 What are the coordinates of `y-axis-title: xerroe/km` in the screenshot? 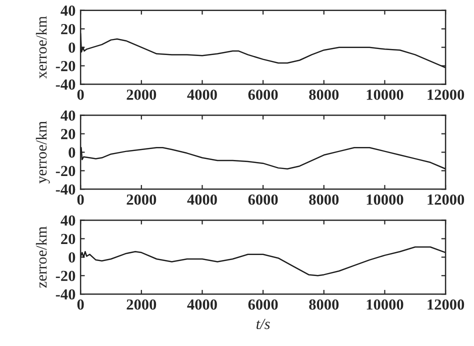 It's located at (41, 47).